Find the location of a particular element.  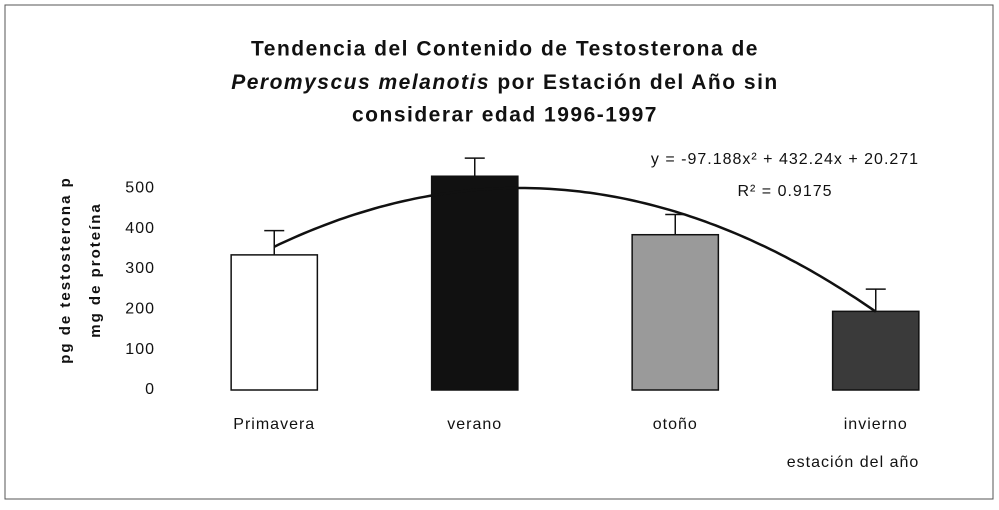

title-italic: Peromyscus melanotis is located at coordinates (360, 82).